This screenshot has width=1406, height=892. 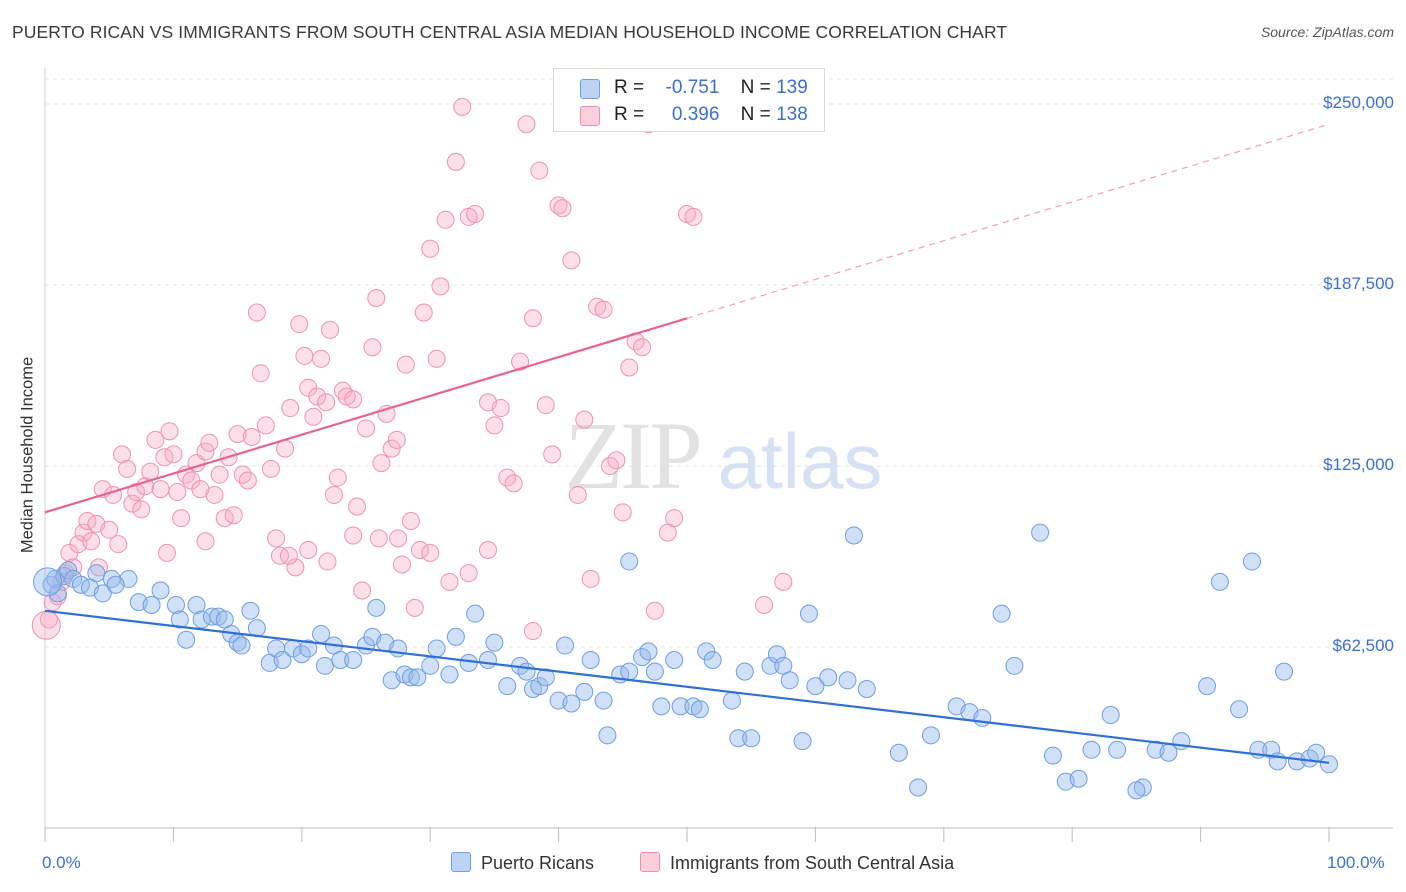 I want to click on legend-n-label: N =, so click(x=755, y=87).